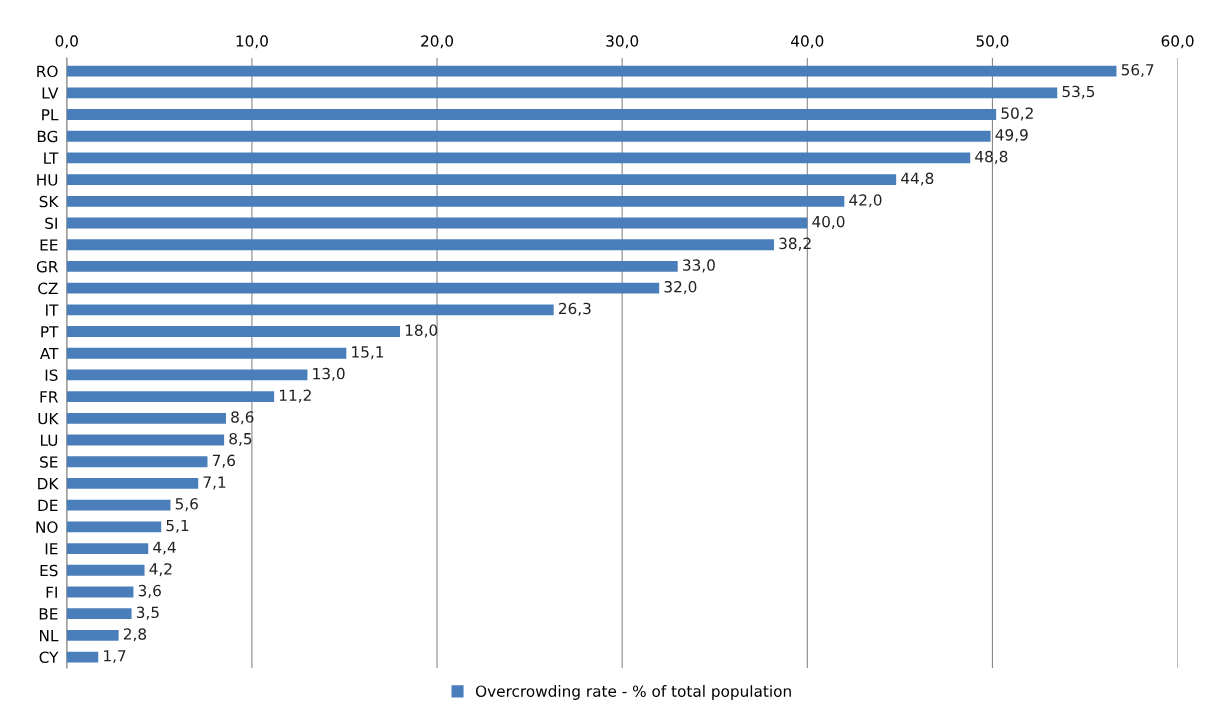 Image resolution: width=1214 pixels, height=726 pixels. I want to click on data-label: 1,7, so click(115, 657).